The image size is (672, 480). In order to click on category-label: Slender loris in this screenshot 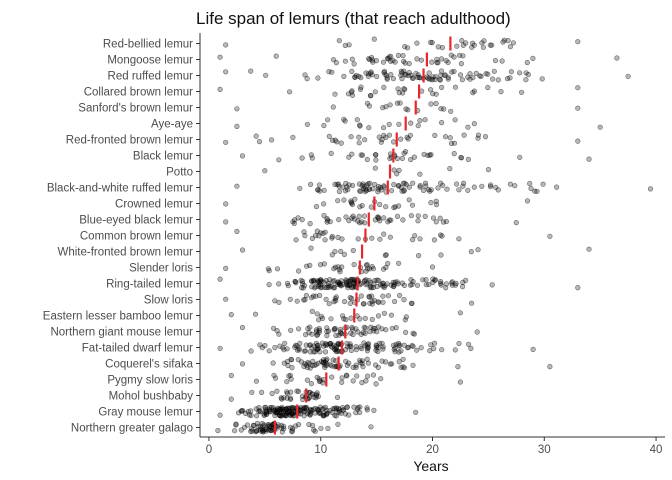, I will do `click(161, 269)`.